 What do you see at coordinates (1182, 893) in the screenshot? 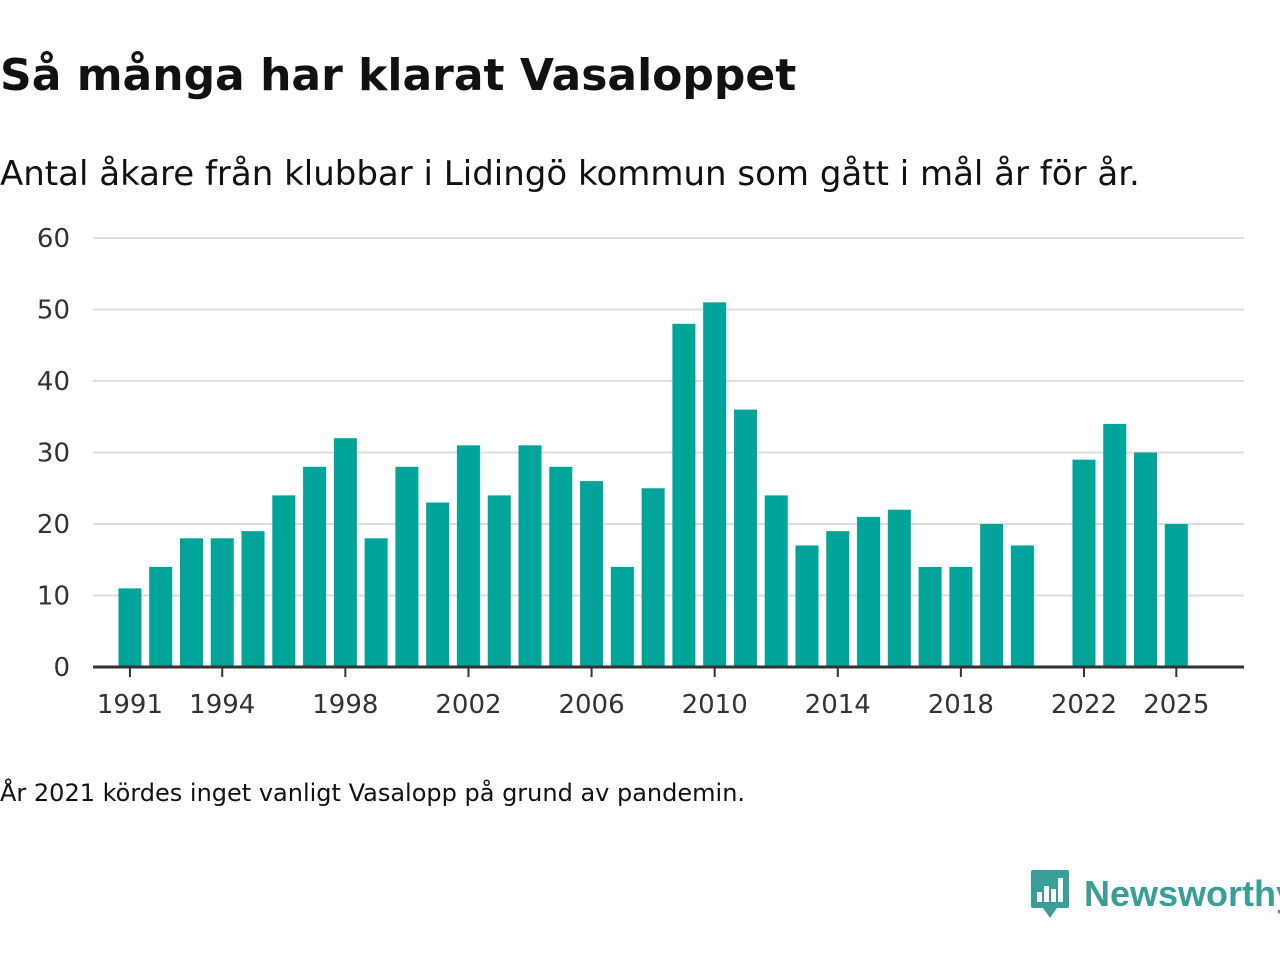
I see `brand-name: Newsworthy` at bounding box center [1182, 893].